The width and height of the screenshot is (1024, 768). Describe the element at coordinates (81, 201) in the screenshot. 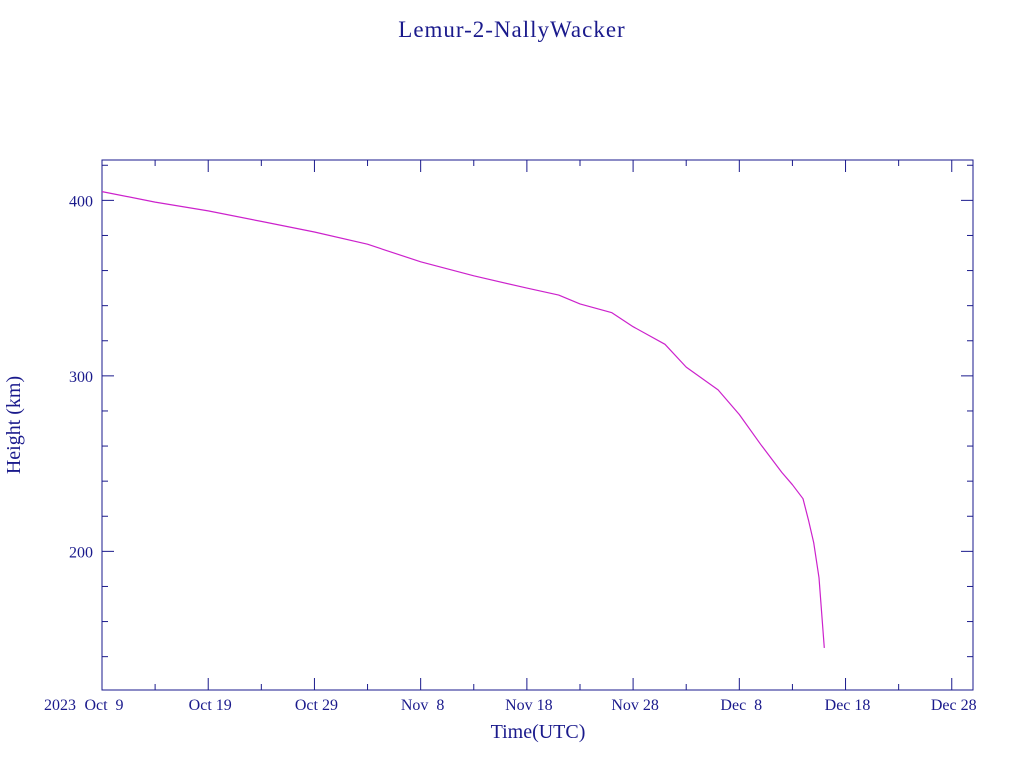

I see `y-tick-label: 400` at that location.